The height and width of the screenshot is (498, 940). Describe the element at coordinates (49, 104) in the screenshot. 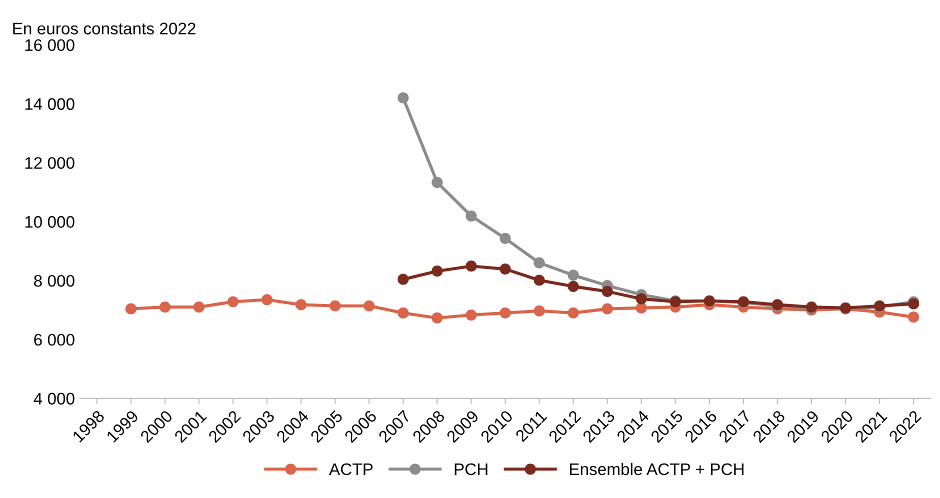

I see `y-tick-label: 14 000` at that location.